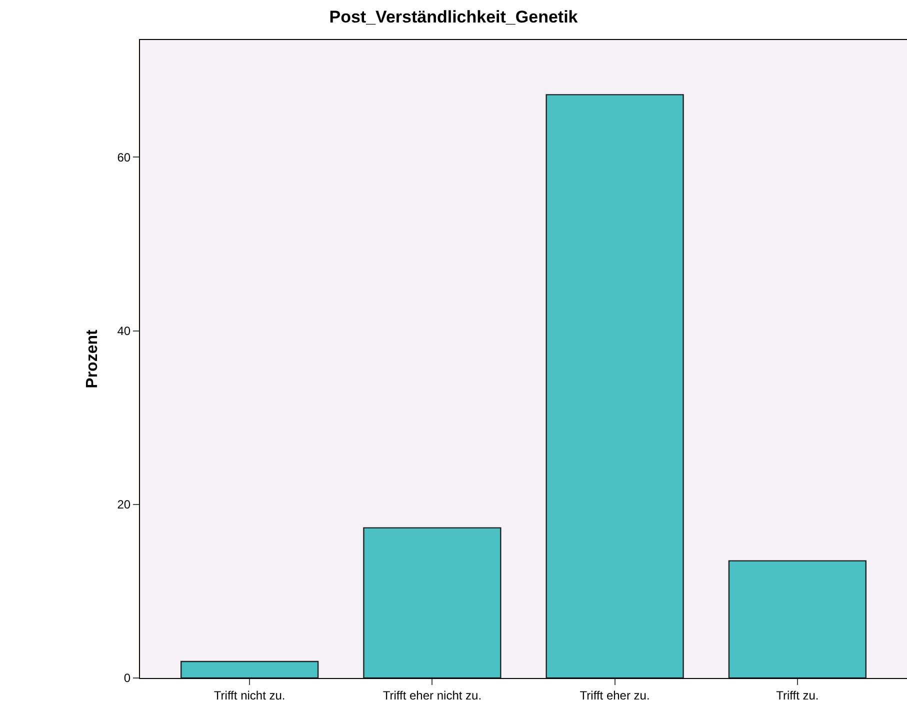 The height and width of the screenshot is (718, 907). Describe the element at coordinates (250, 695) in the screenshot. I see `x-tick-label: Trifft nicht zu.` at that location.